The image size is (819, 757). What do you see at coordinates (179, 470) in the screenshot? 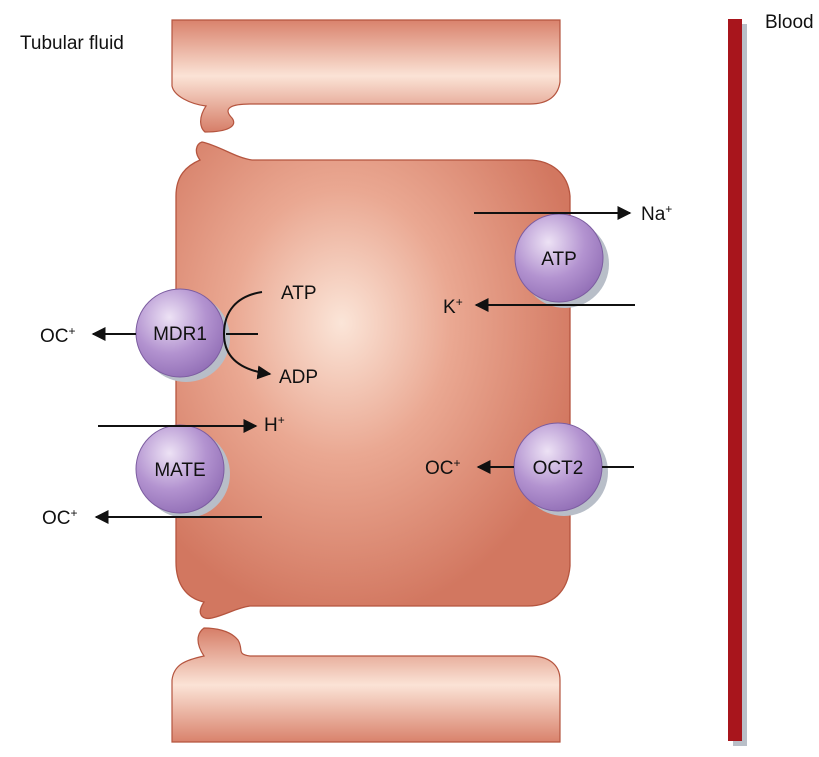
I see `mate-label: MATE` at bounding box center [179, 470].